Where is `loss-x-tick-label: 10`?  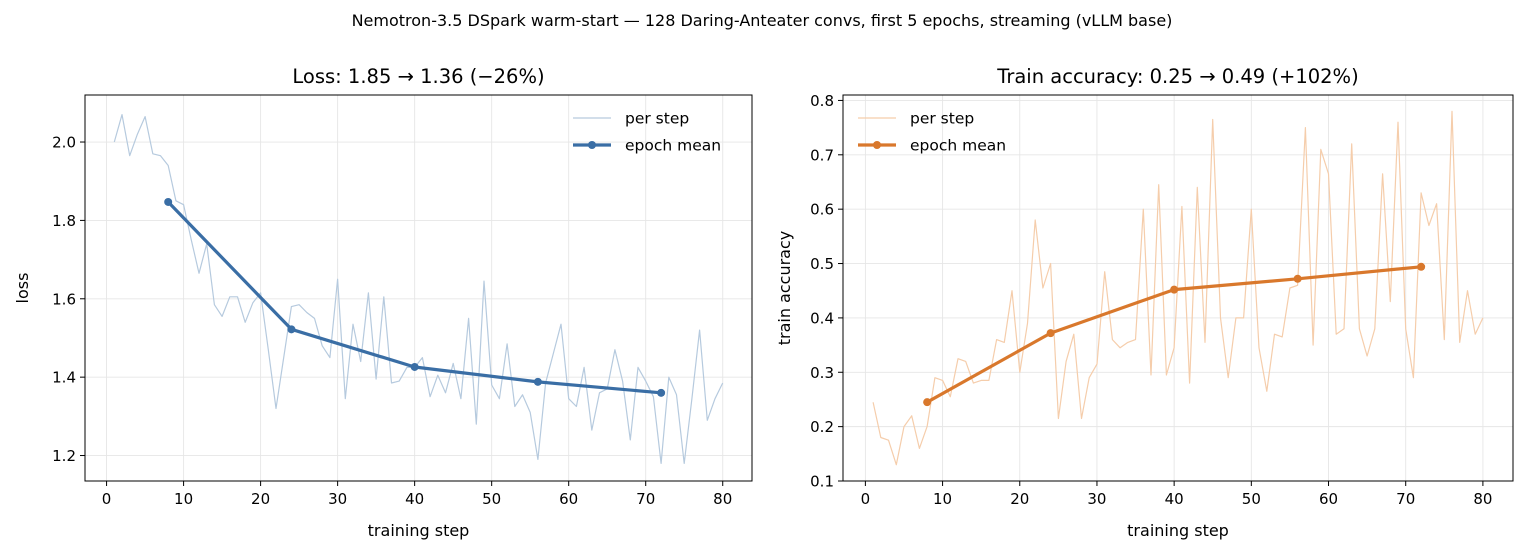
loss-x-tick-label: 10 is located at coordinates (183, 499).